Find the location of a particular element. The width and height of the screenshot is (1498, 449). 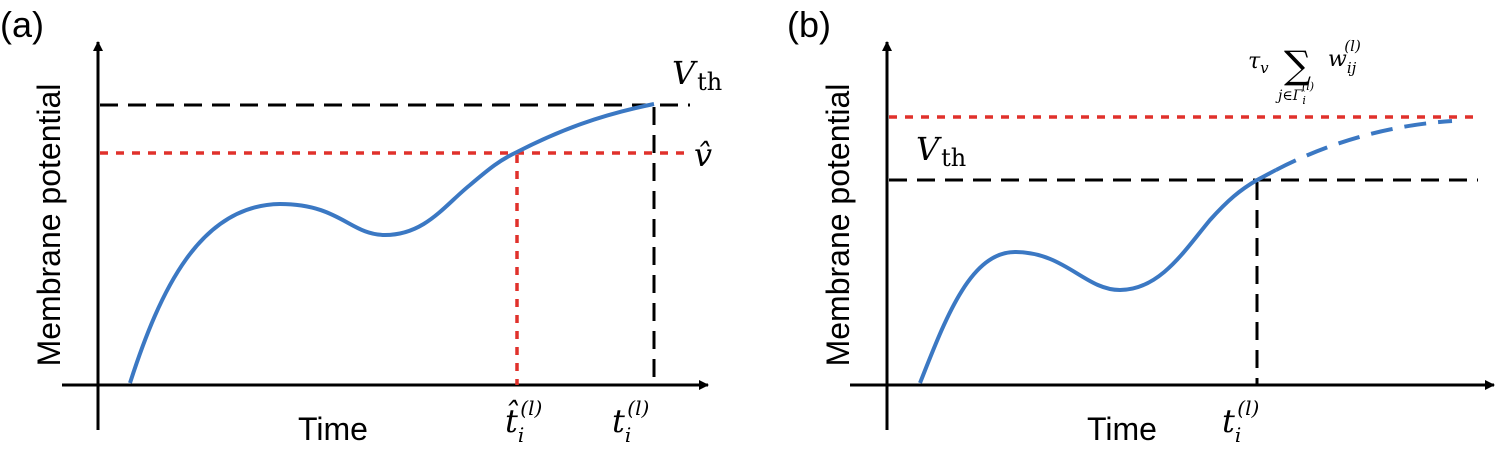

panel-b-extrapolated-curve is located at coordinates (1364, 145).